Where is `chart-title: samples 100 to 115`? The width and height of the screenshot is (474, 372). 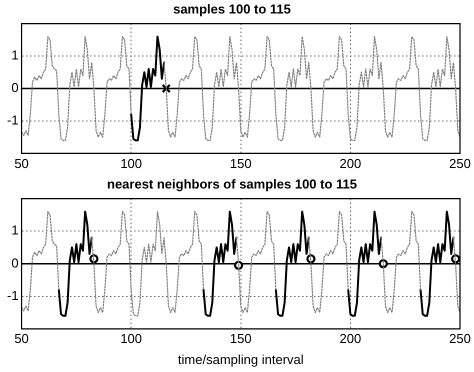
chart-title: samples 100 to 115 is located at coordinates (232, 8).